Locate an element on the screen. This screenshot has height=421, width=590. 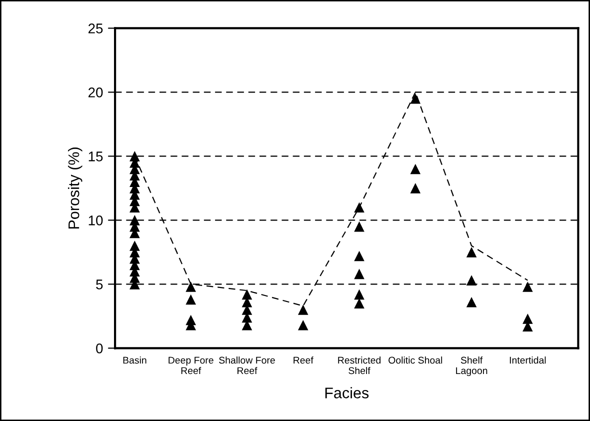
x-axis-title: Facies is located at coordinates (347, 392).